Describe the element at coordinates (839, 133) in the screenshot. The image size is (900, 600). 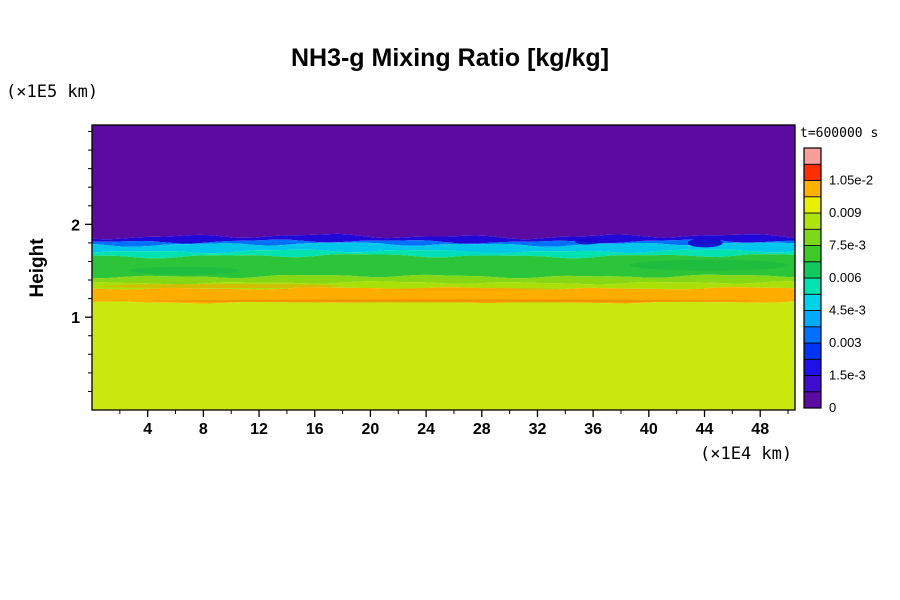
I see `colorbar-time-label: t=600000 s` at that location.